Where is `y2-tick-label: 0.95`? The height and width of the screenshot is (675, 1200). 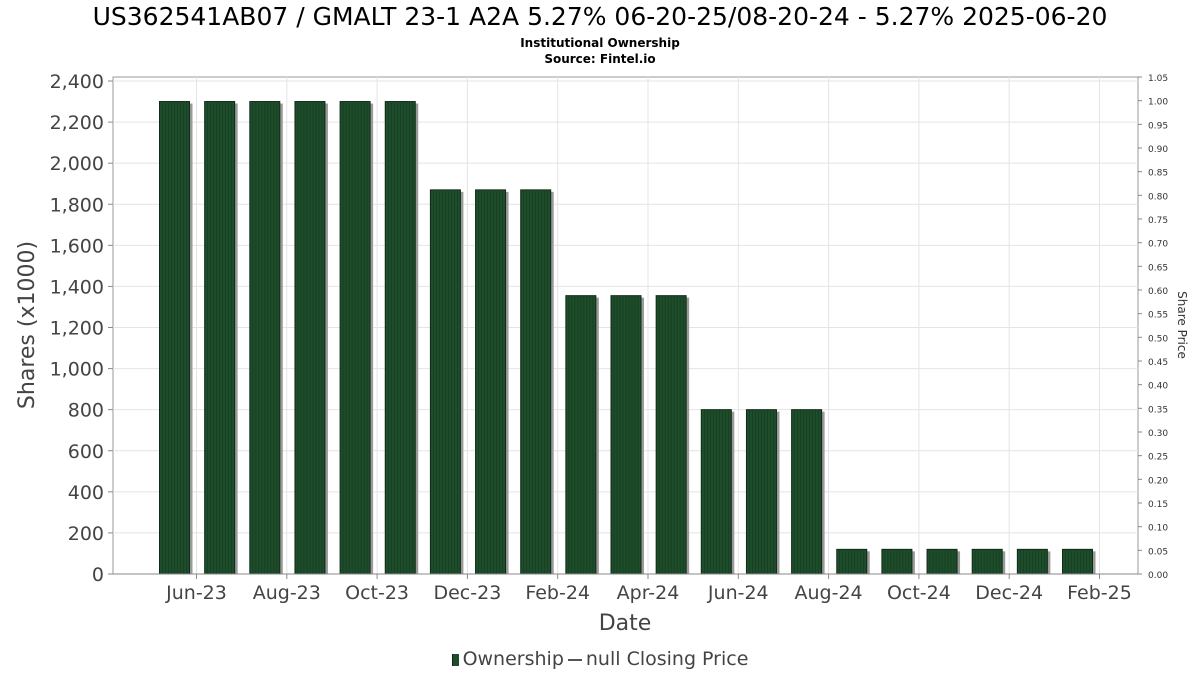 y2-tick-label: 0.95 is located at coordinates (1158, 126).